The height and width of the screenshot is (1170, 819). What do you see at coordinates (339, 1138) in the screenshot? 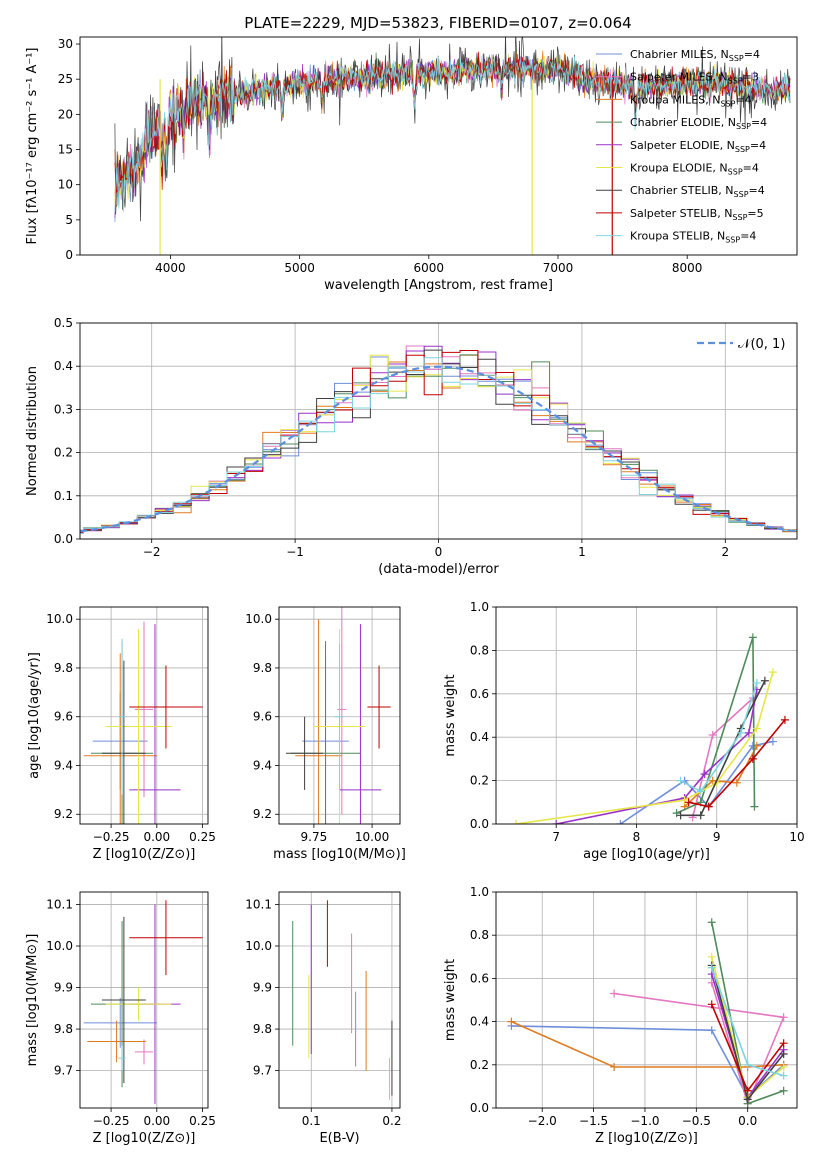
I see `x-axis-label: E(B-V)` at bounding box center [339, 1138].